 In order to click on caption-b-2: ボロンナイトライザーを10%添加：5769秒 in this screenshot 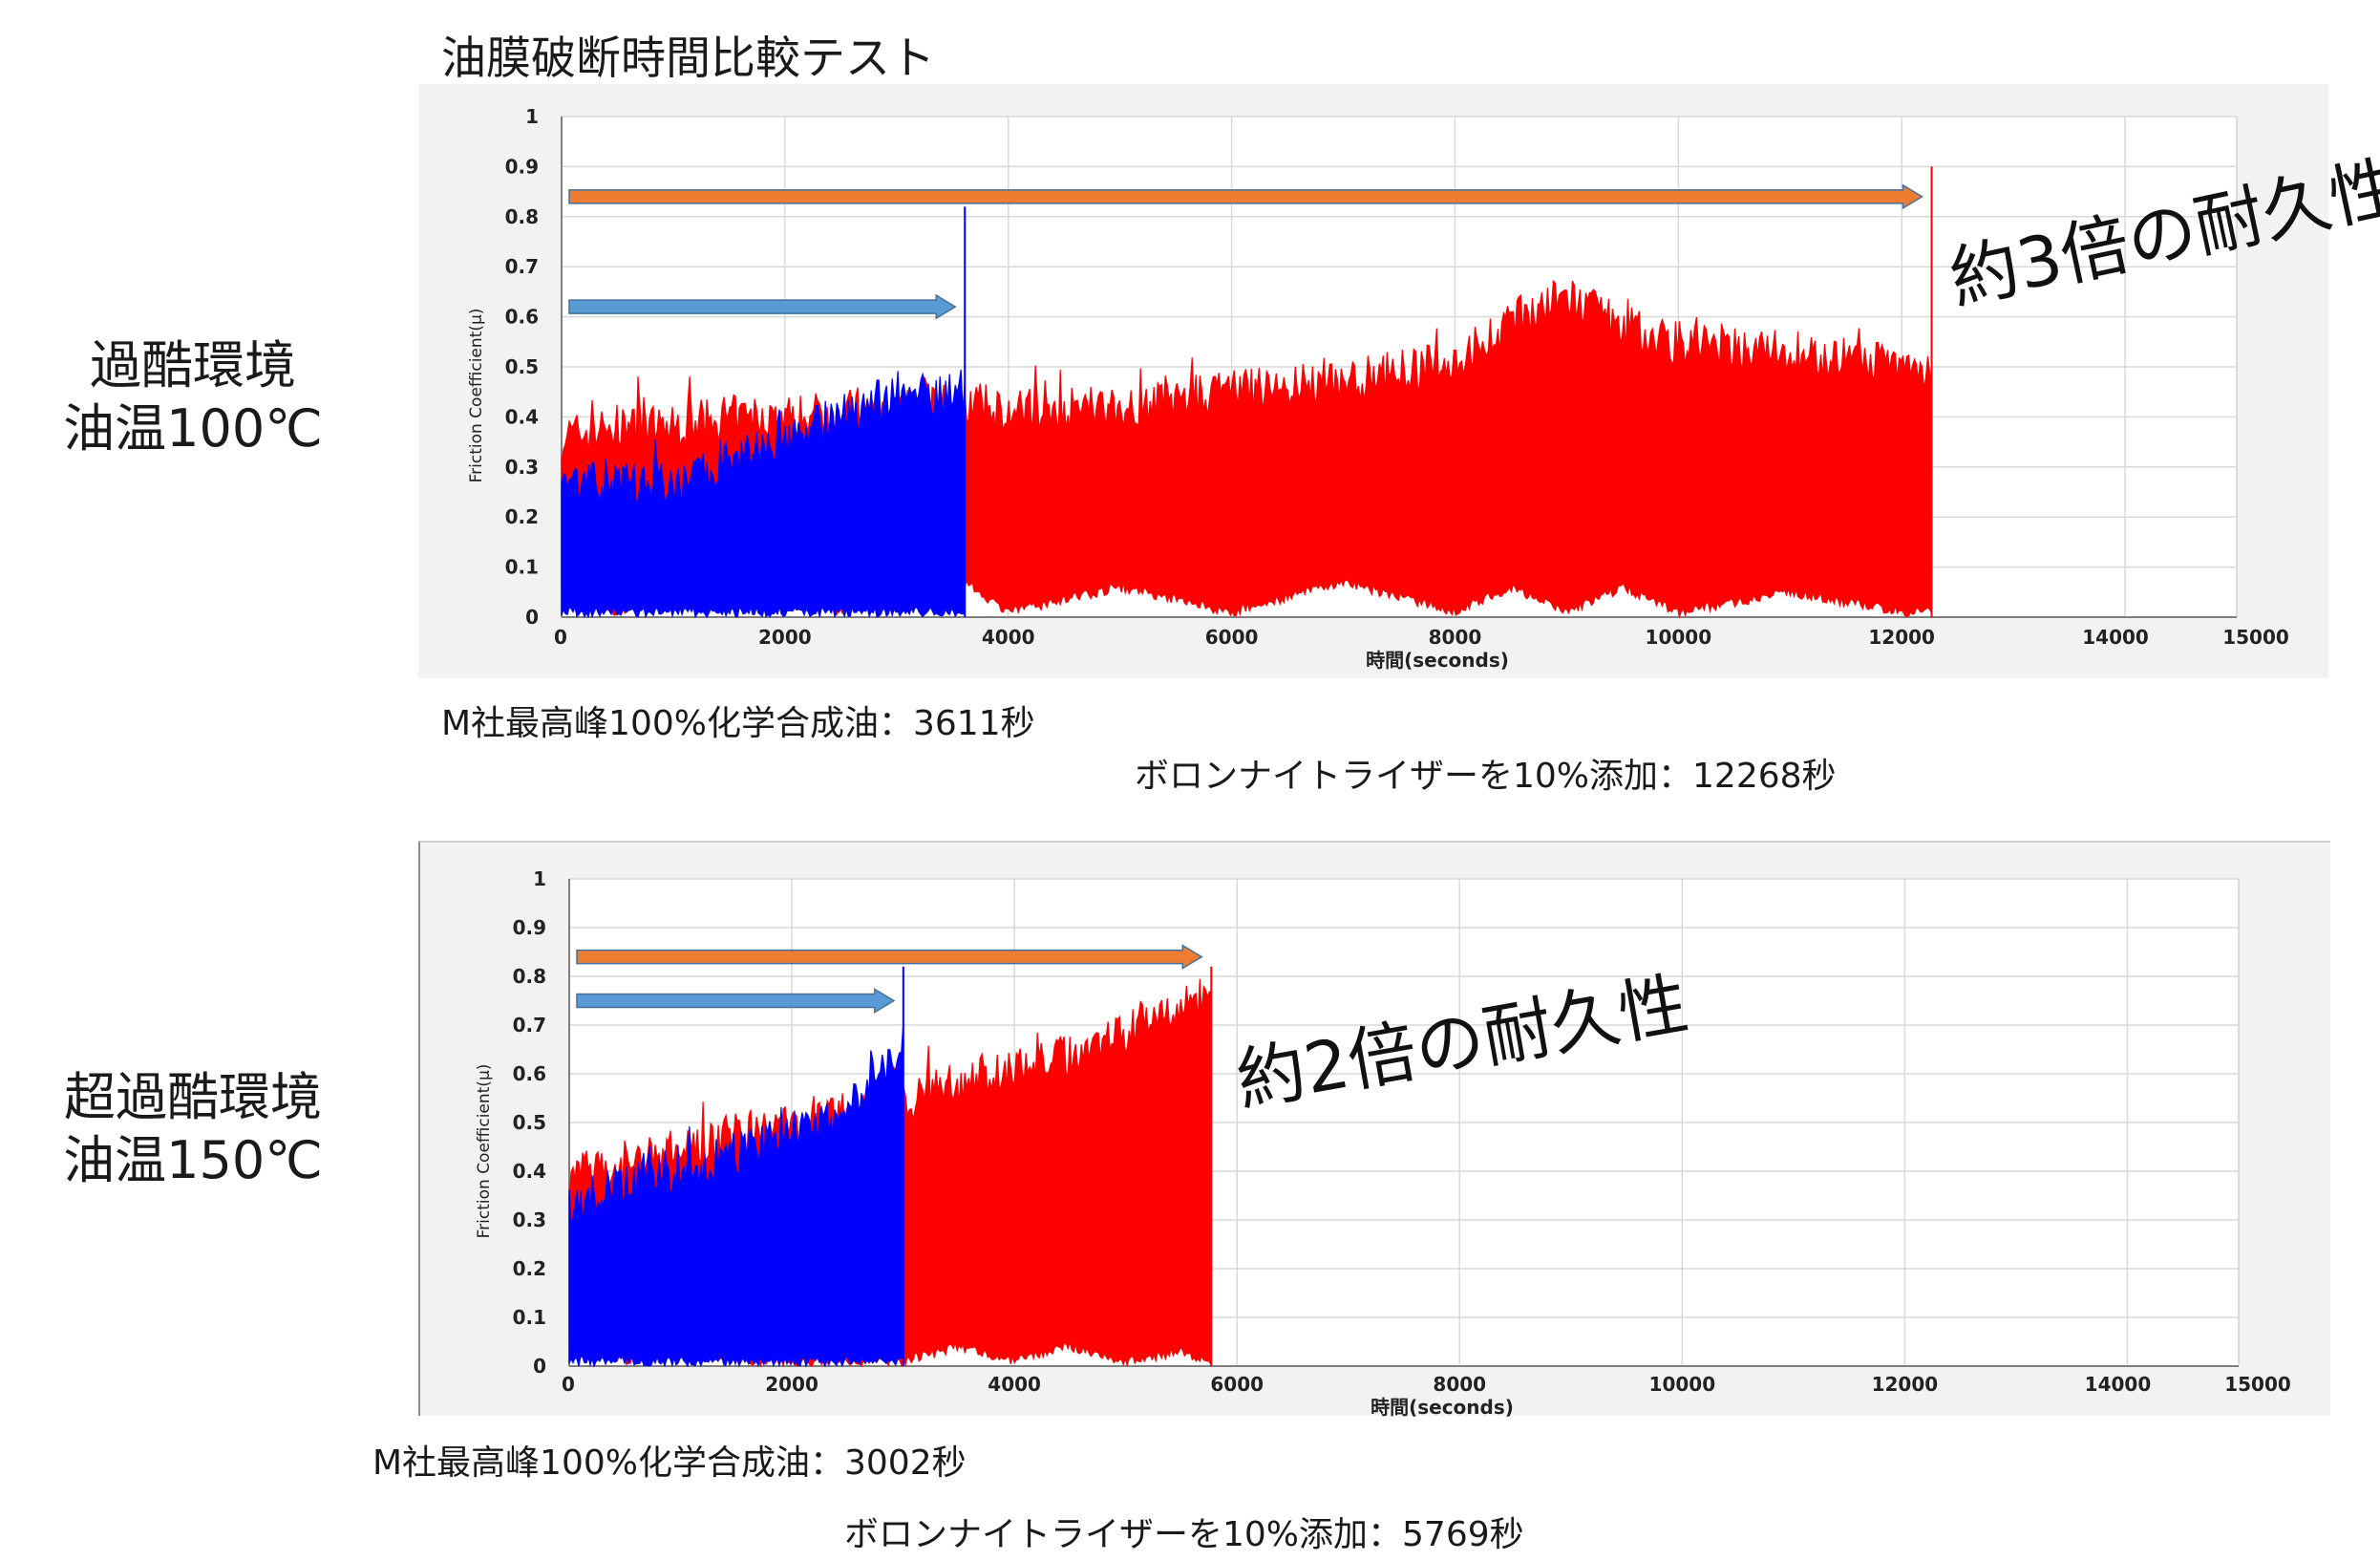, I will do `click(1184, 1534)`.